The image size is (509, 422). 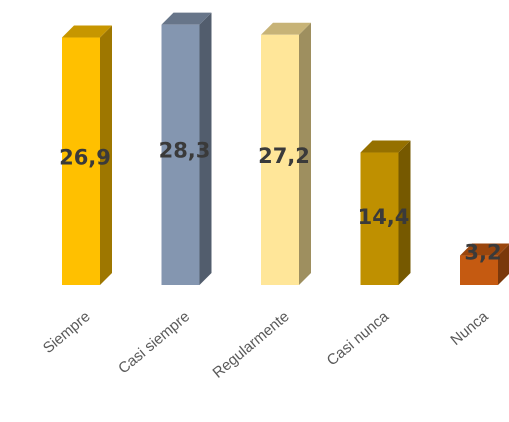 What do you see at coordinates (87, 31) in the screenshot?
I see `bar-siempre-top` at bounding box center [87, 31].